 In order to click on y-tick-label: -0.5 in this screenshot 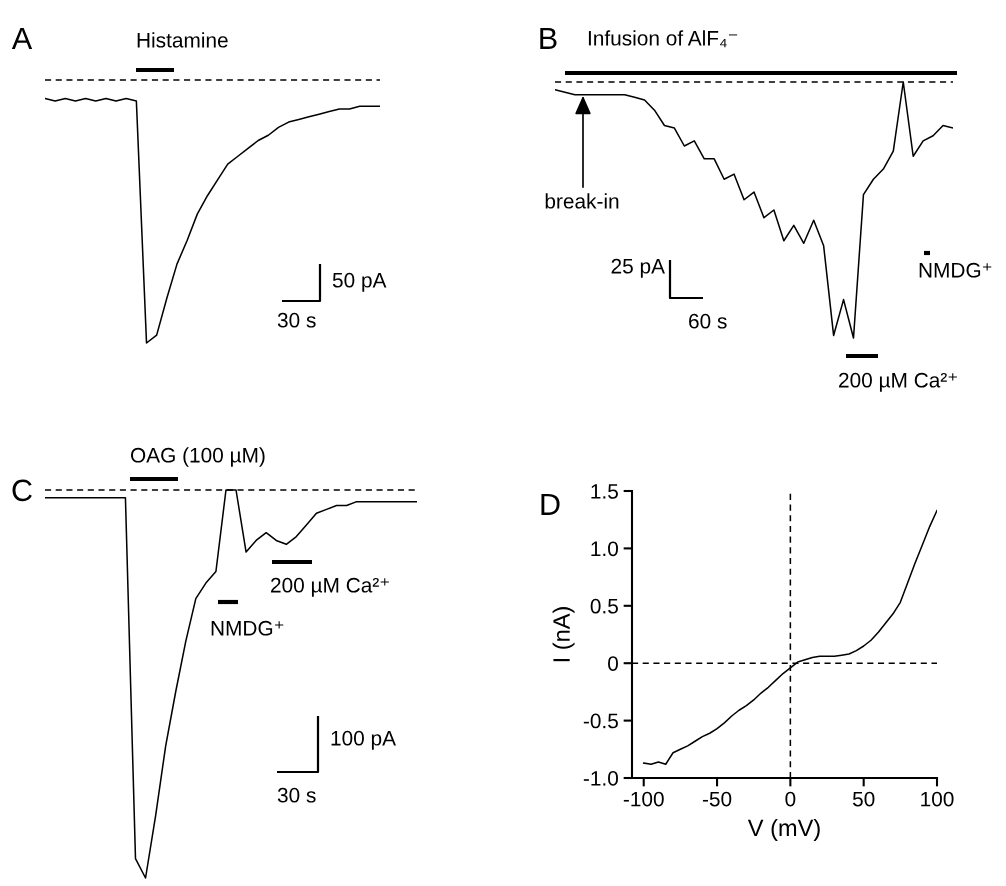, I will do `click(600, 721)`.